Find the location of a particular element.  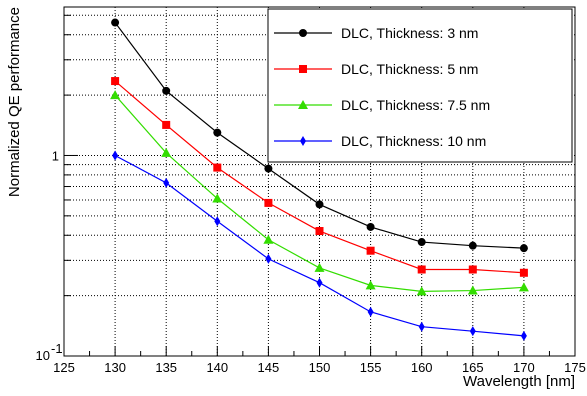

y-tick-exponent: -1 is located at coordinates (57, 348).